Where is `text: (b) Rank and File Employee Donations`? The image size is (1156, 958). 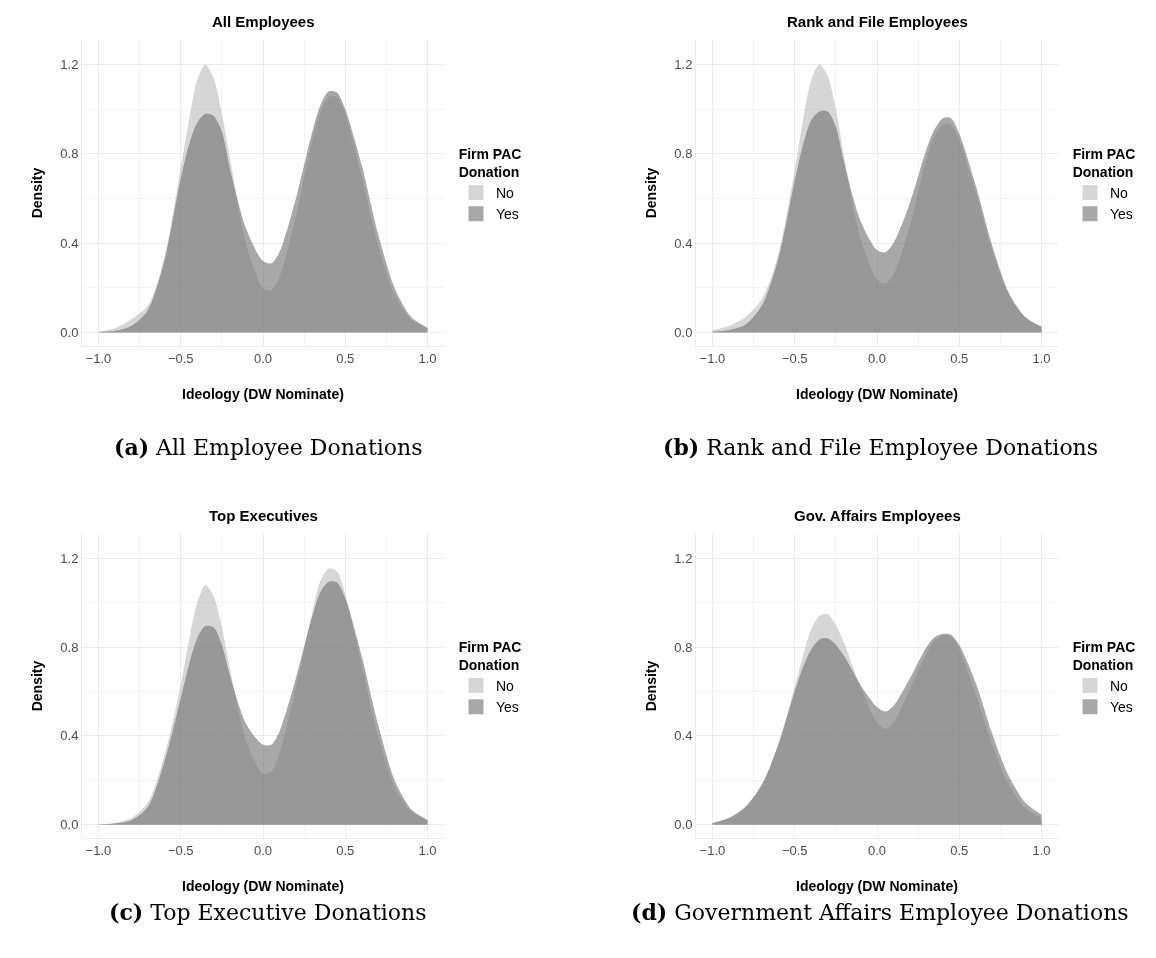 text: (b) Rank and File Employee Donations is located at coordinates (881, 447).